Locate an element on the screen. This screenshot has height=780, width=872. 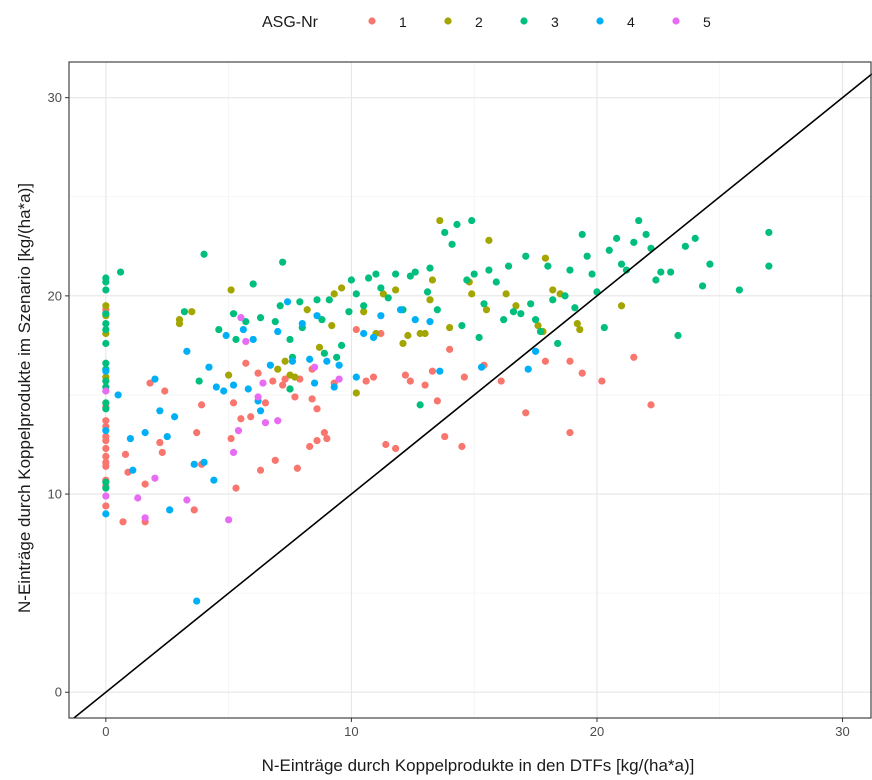
x-axis: 0 10 20 30 is located at coordinates (476, 728).